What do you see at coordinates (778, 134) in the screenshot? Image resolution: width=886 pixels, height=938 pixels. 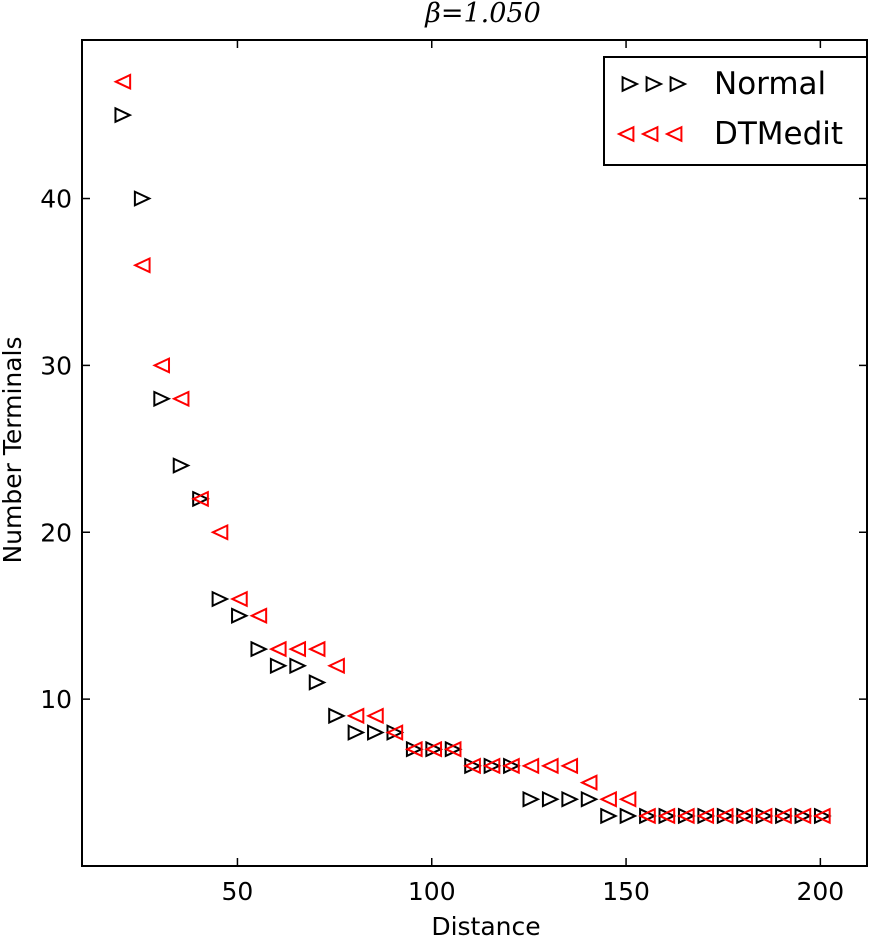 I see `legend-label-dtmedit: DTMedit` at bounding box center [778, 134].